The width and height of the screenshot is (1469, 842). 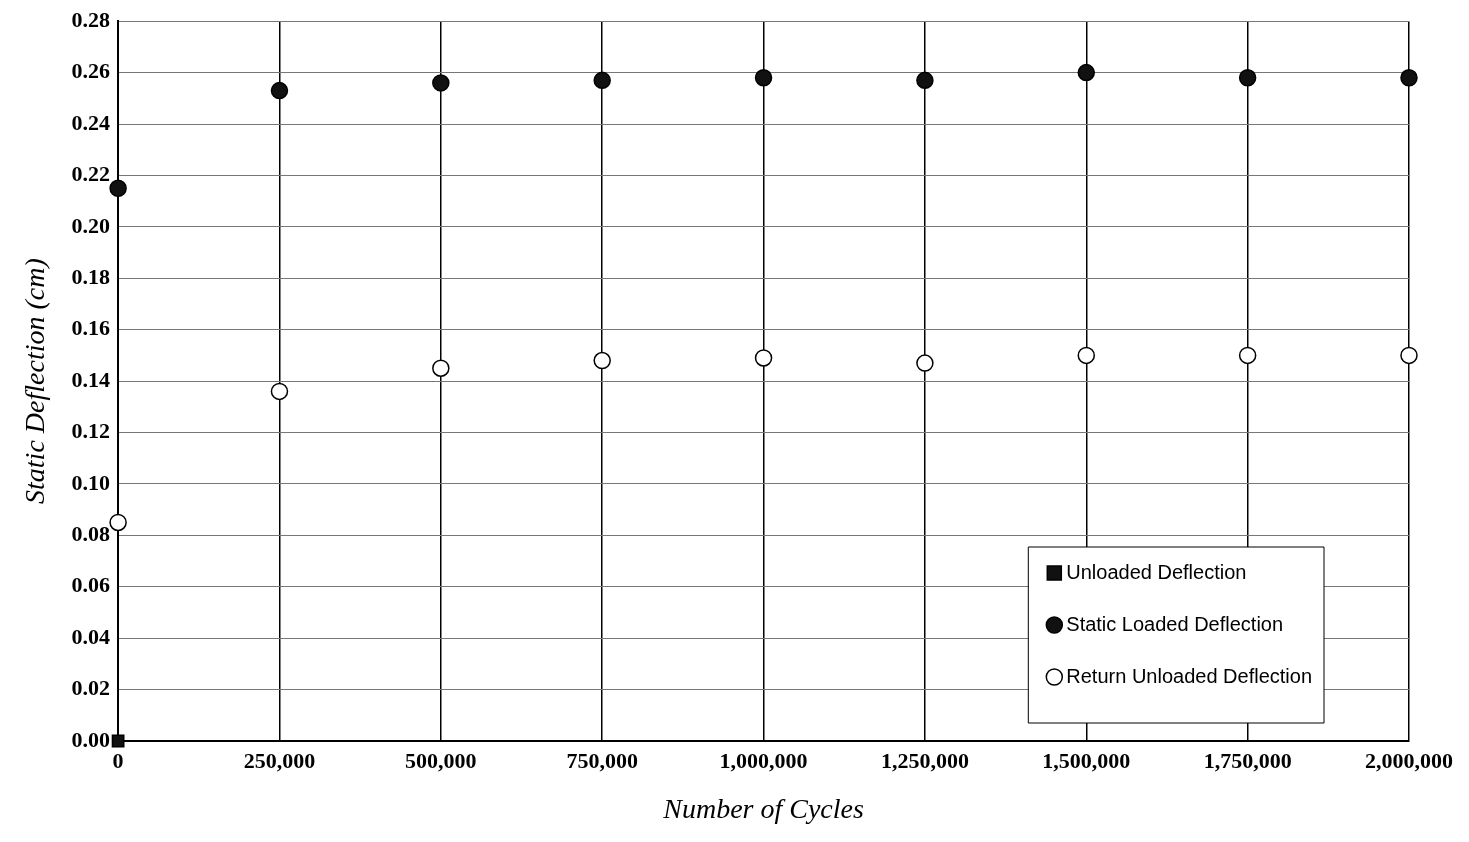 What do you see at coordinates (91, 431) in the screenshot?
I see `y-tick-label: 0.12` at bounding box center [91, 431].